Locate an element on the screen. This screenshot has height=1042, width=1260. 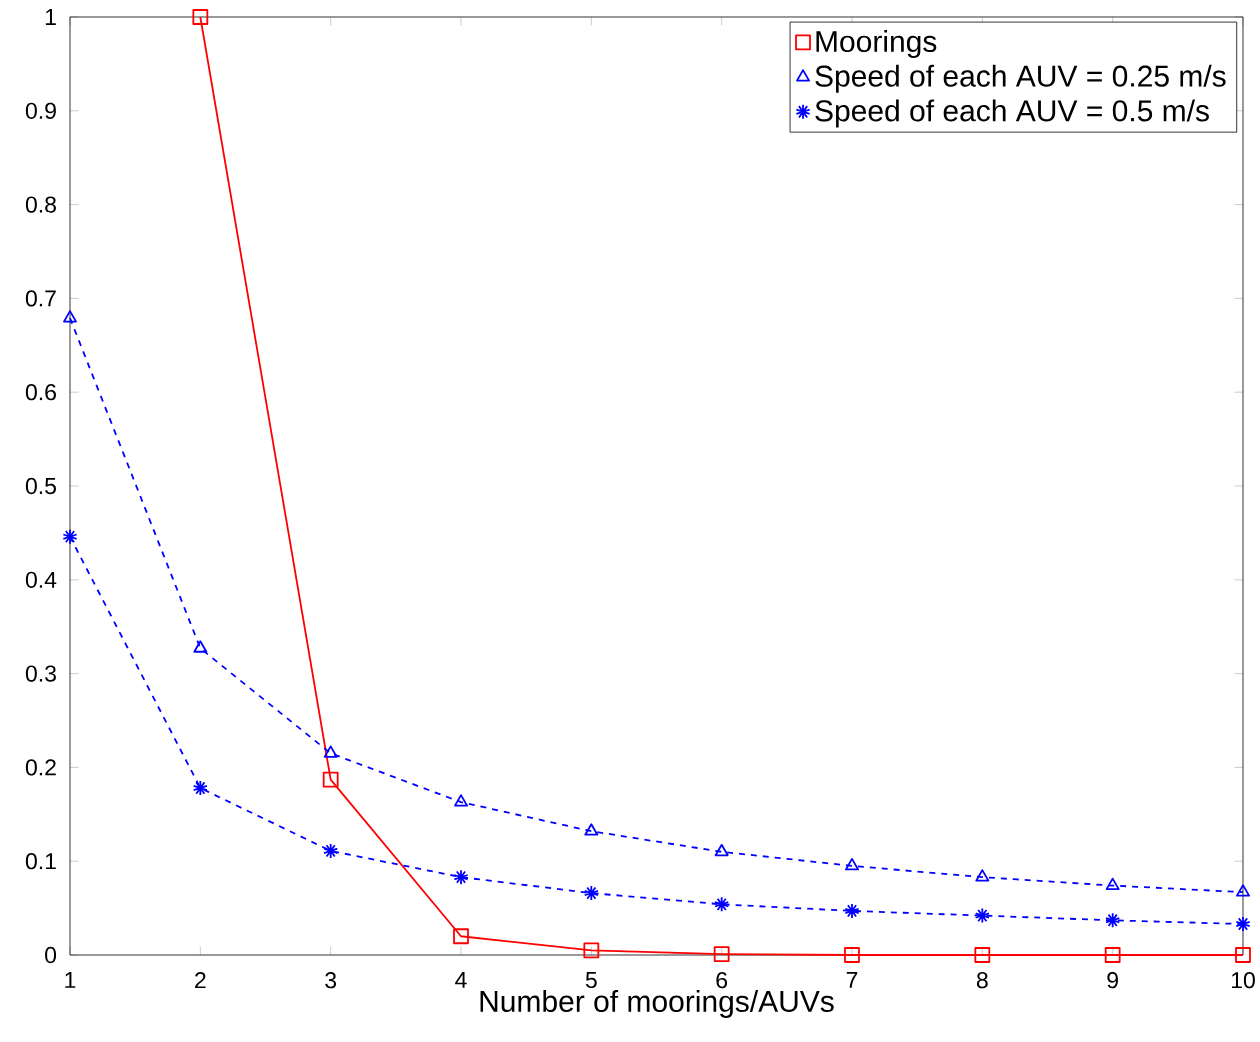
x-axis-title: Number of moorings/AUVs is located at coordinates (657, 1003).